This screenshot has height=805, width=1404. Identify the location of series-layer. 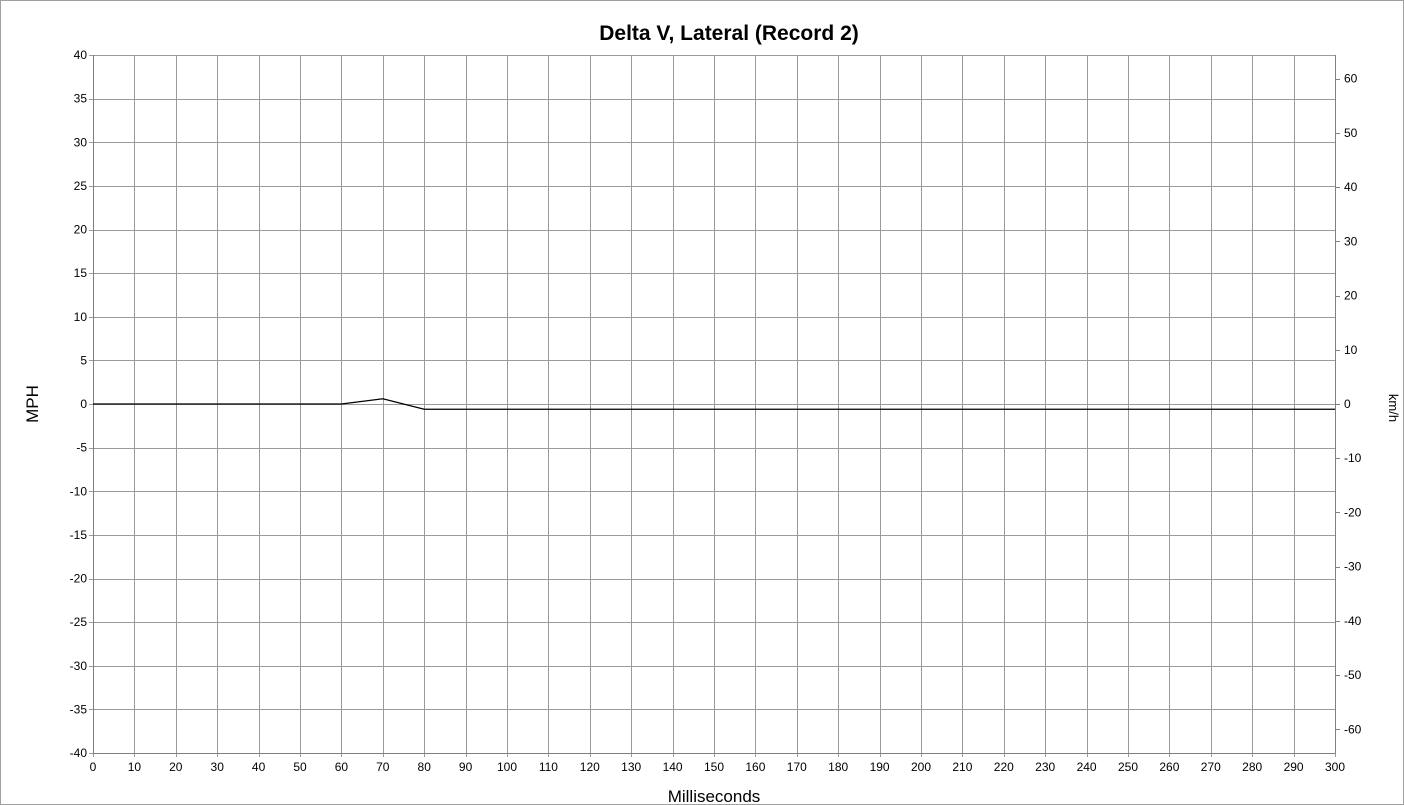
(714, 404).